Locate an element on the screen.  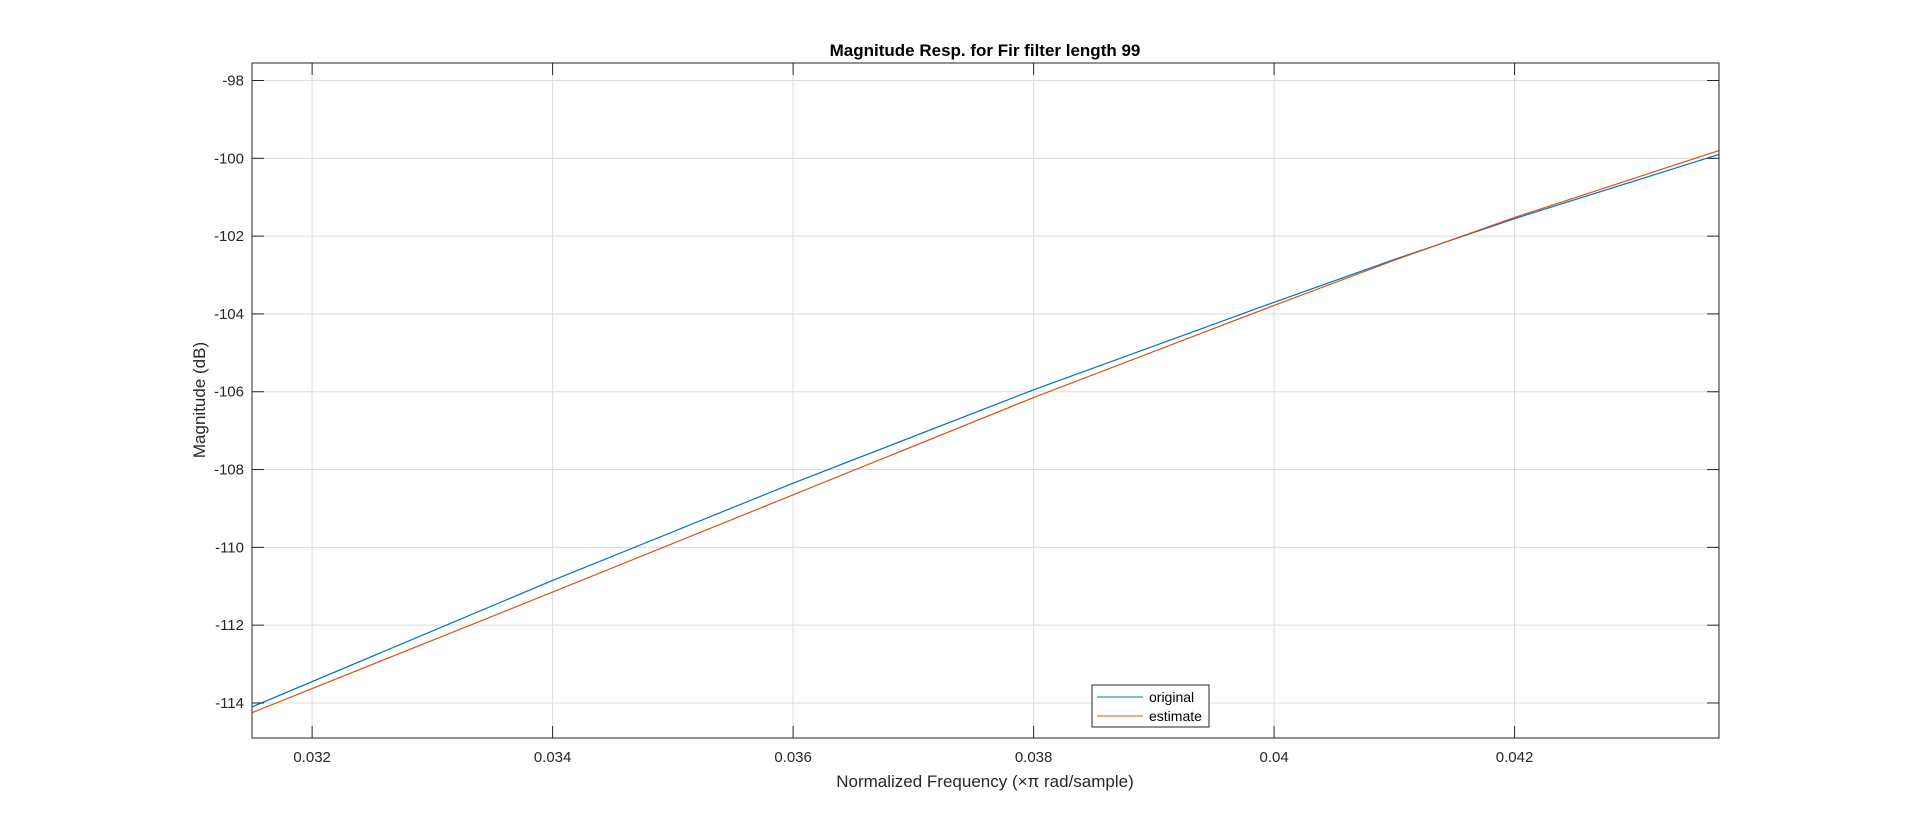
x-tick-label-1: 0.034 is located at coordinates (553, 757).